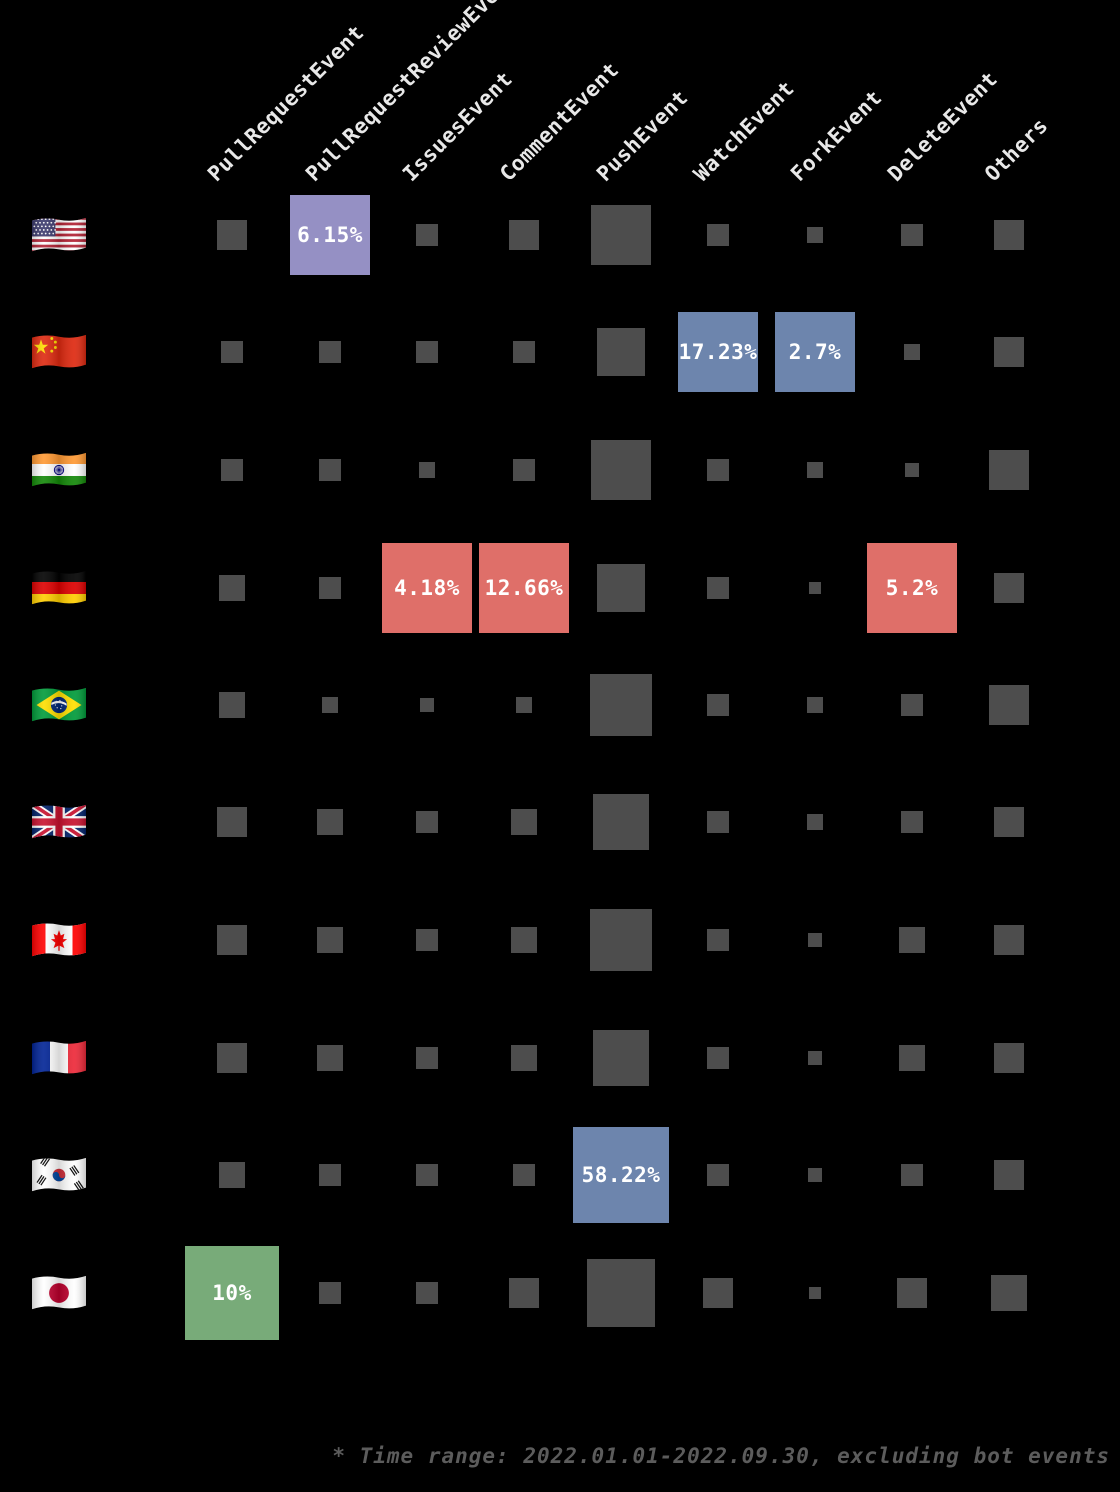 The image size is (1120, 1492). I want to click on heatmap-cell-highlight: 5.2%, so click(912, 588).